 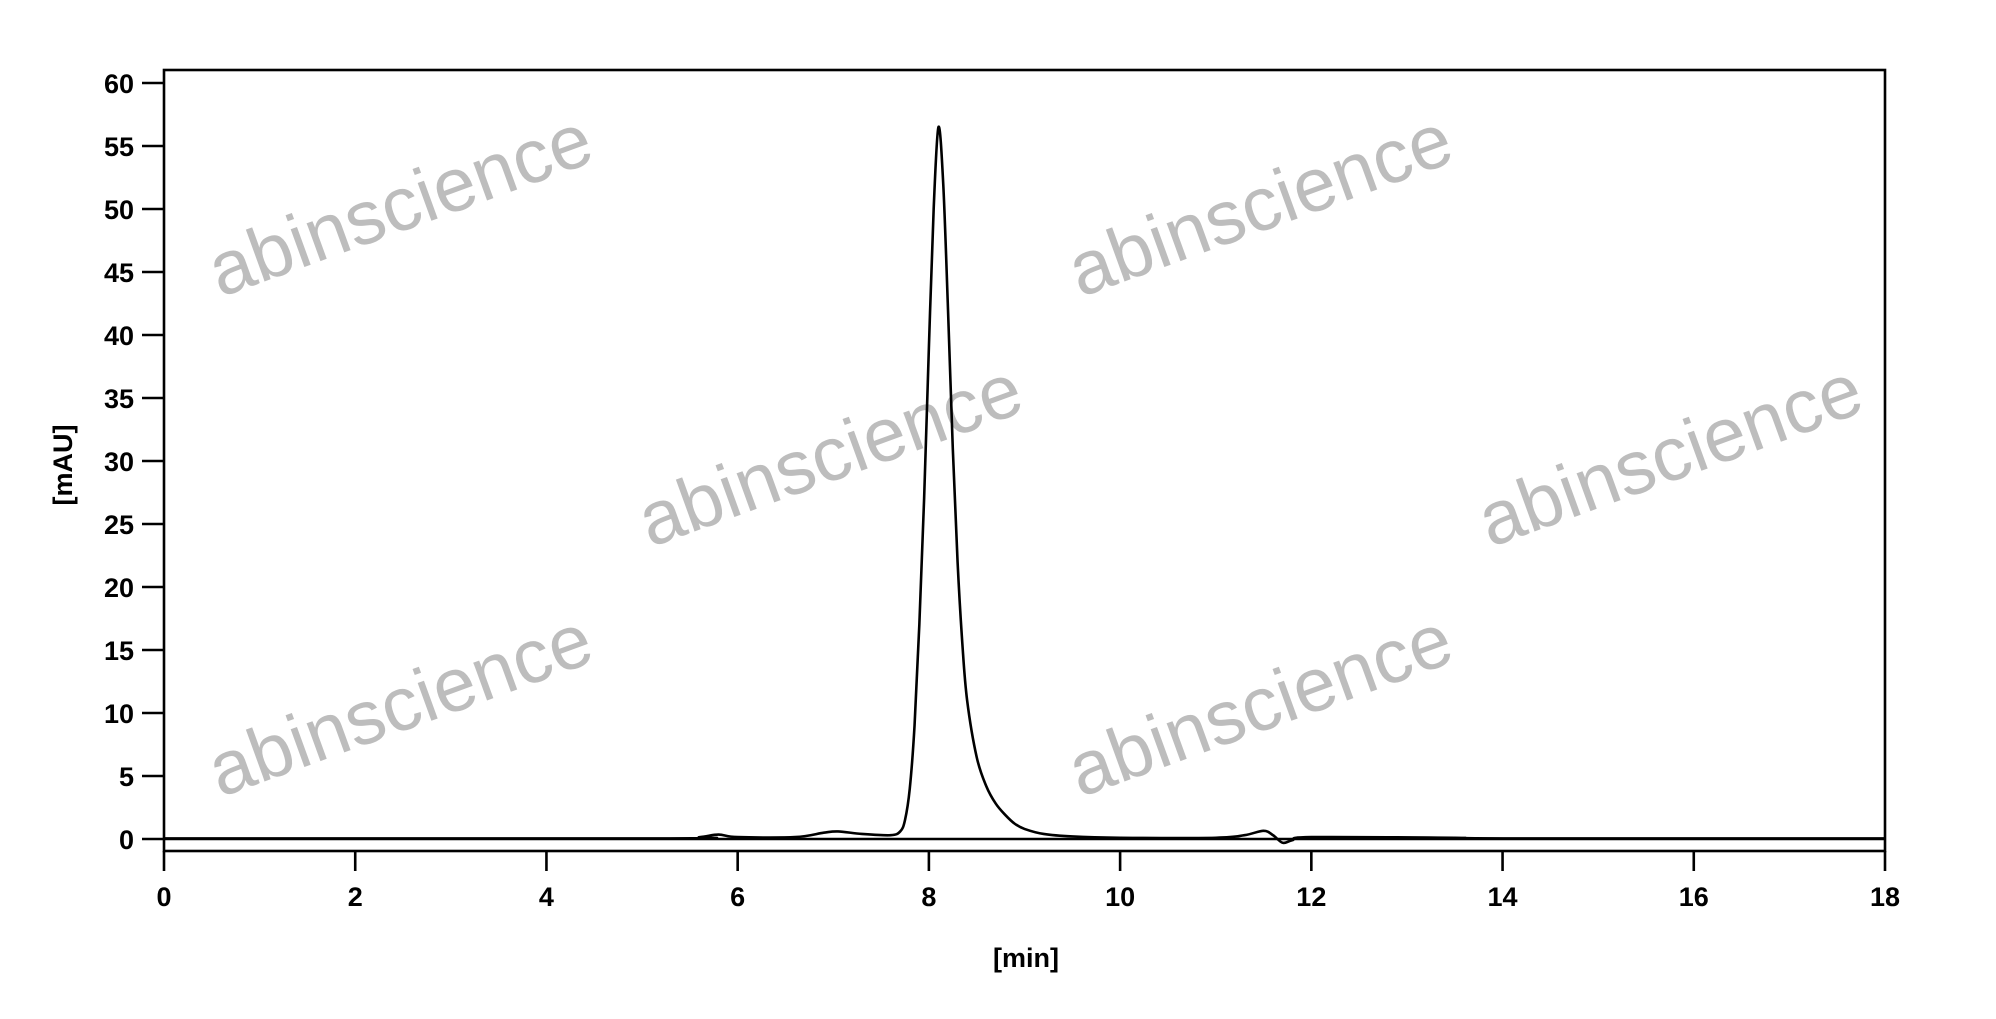 What do you see at coordinates (355, 897) in the screenshot?
I see `x-tick-label: 2` at bounding box center [355, 897].